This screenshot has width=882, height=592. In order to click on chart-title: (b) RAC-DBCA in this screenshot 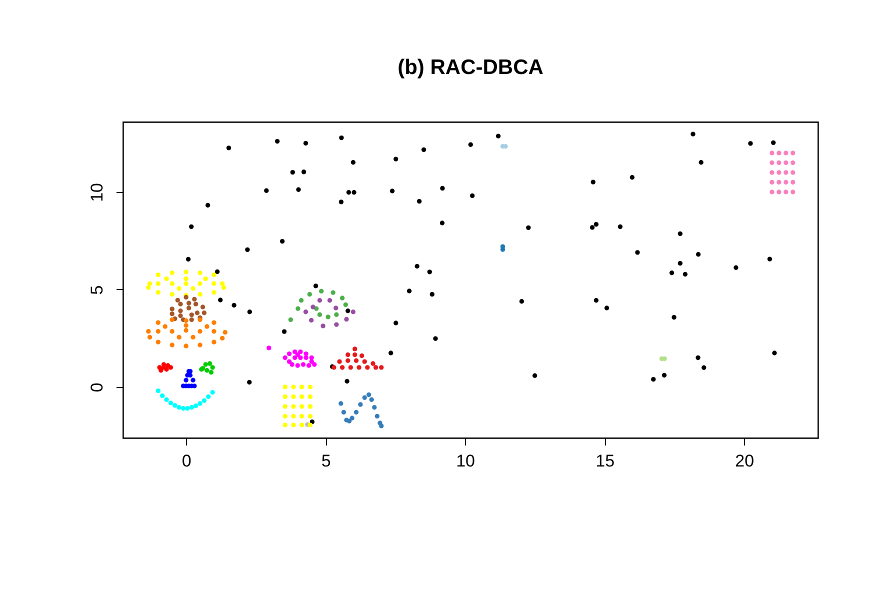, I will do `click(471, 67)`.